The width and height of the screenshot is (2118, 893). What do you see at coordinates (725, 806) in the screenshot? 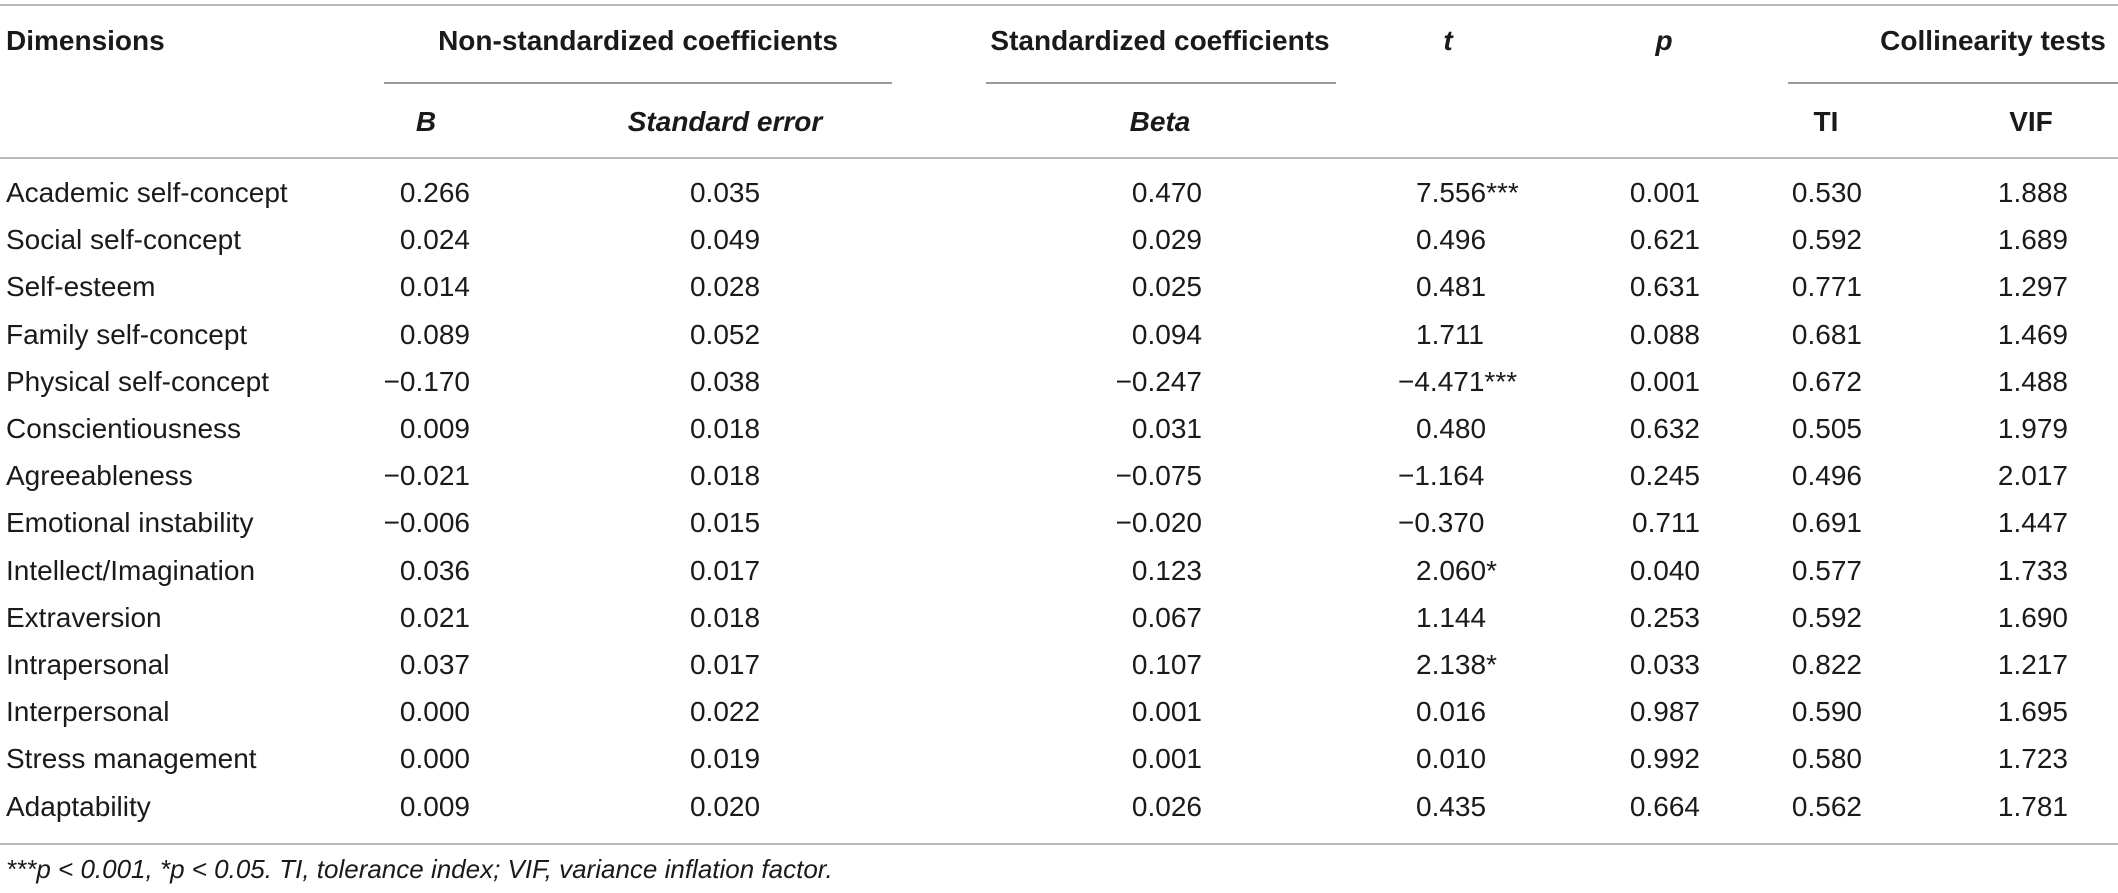
I see `cell-standard-error: 0.020` at bounding box center [725, 806].